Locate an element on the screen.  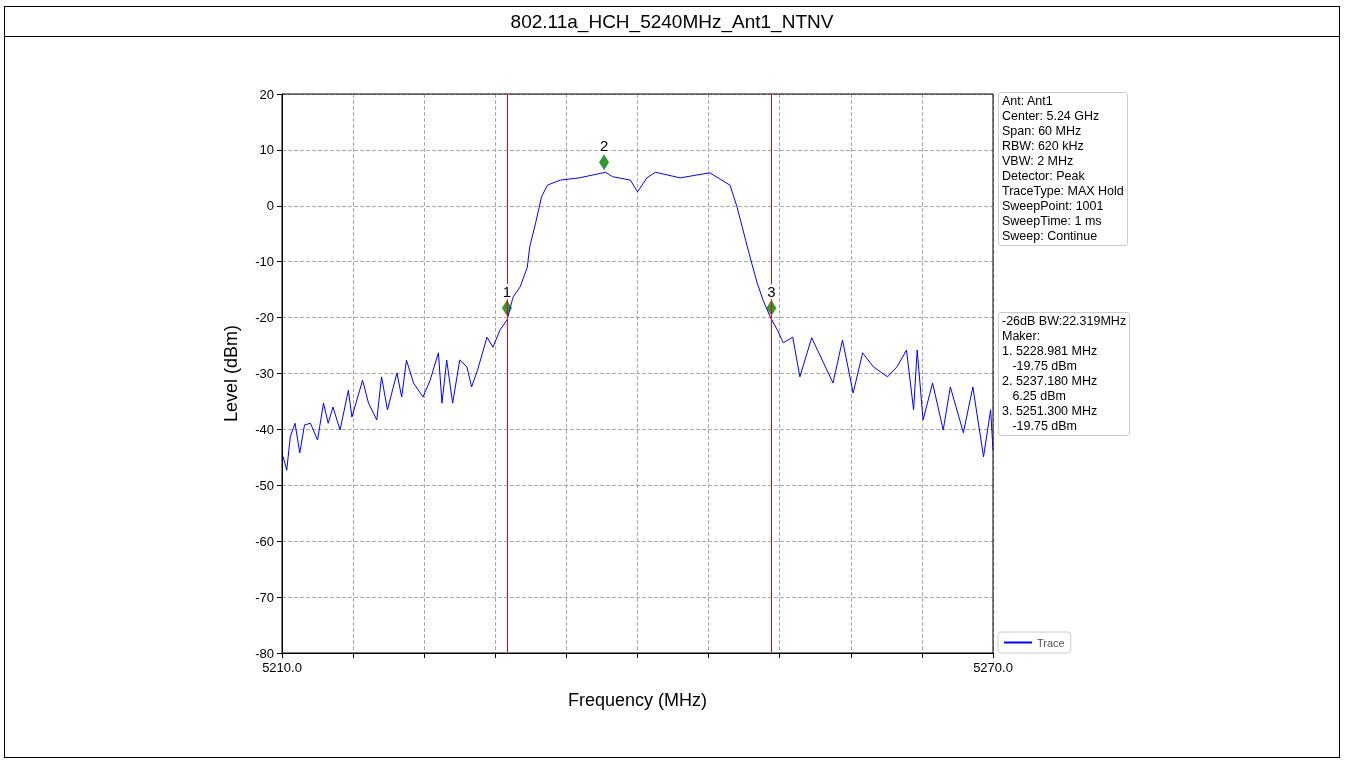
y-tick-label: -60 is located at coordinates (264, 541).